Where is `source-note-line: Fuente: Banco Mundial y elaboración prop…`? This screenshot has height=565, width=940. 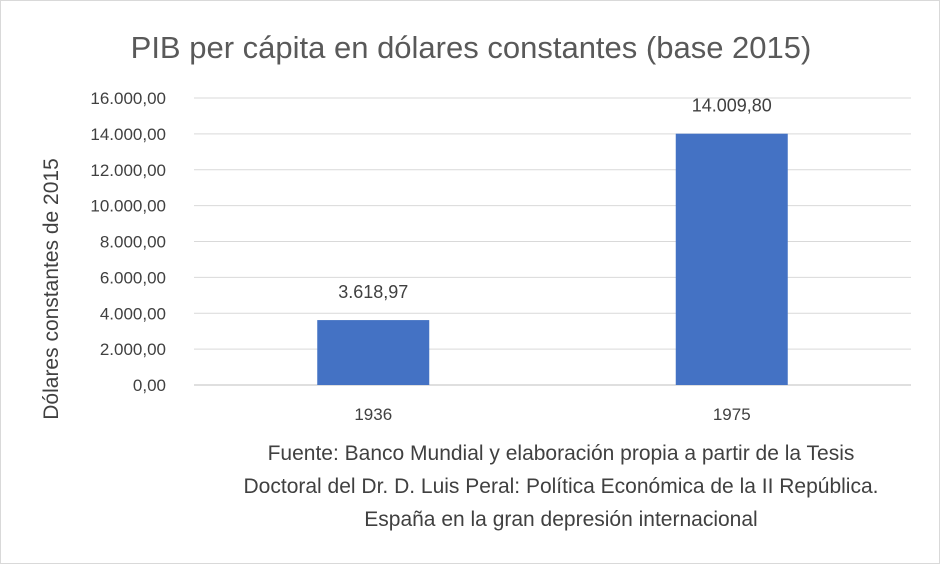 source-note-line: Fuente: Banco Mundial y elaboración prop… is located at coordinates (561, 453).